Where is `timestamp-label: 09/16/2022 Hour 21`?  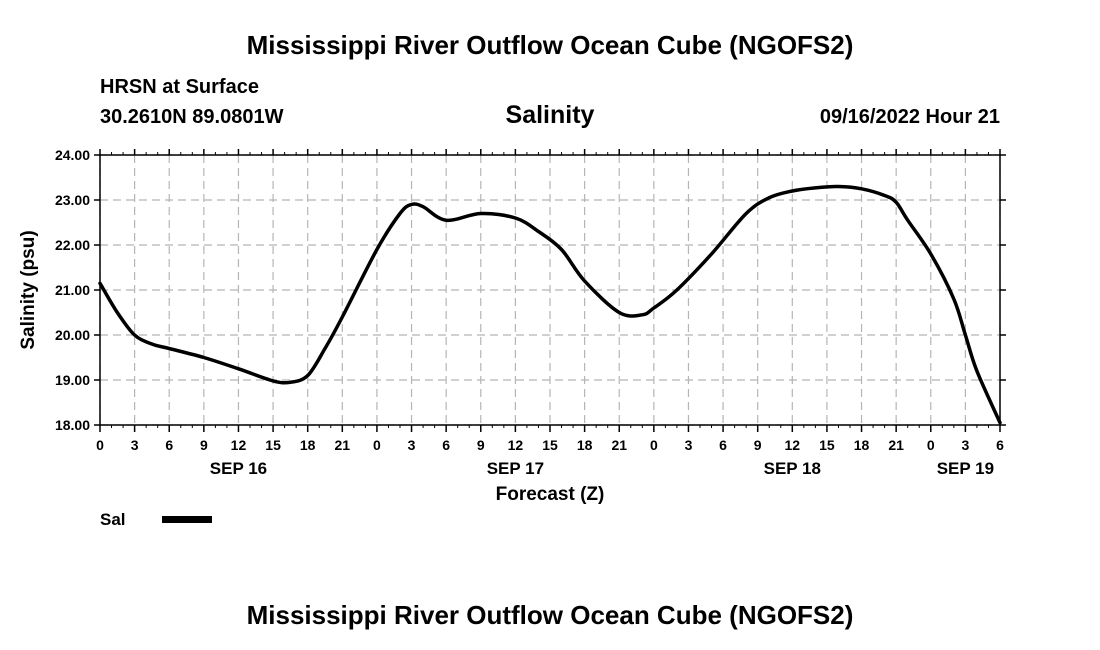
timestamp-label: 09/16/2022 Hour 21 is located at coordinates (909, 117).